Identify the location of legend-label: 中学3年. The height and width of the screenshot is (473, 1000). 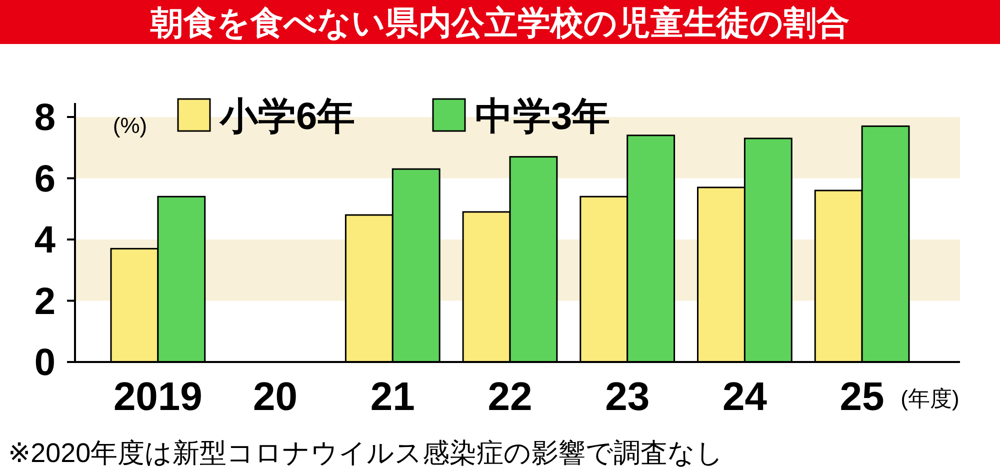
(542, 117).